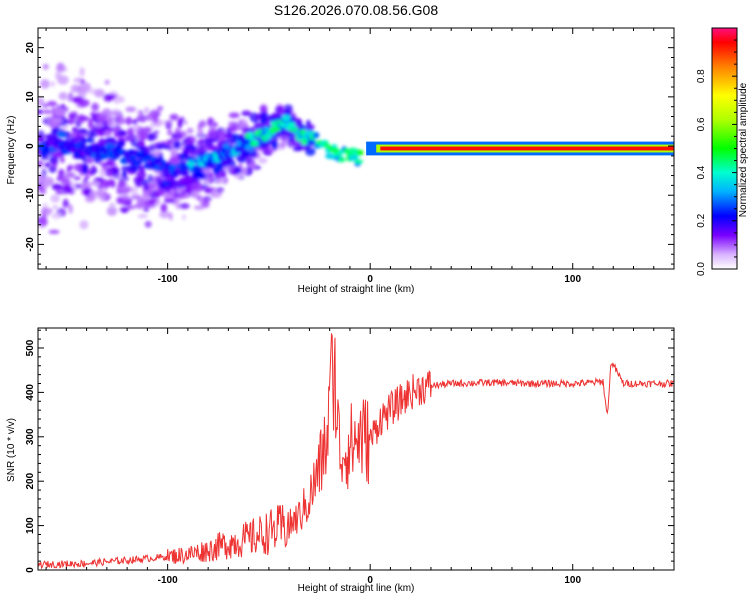  I want to click on y-tick-label: -10, so click(30, 195).